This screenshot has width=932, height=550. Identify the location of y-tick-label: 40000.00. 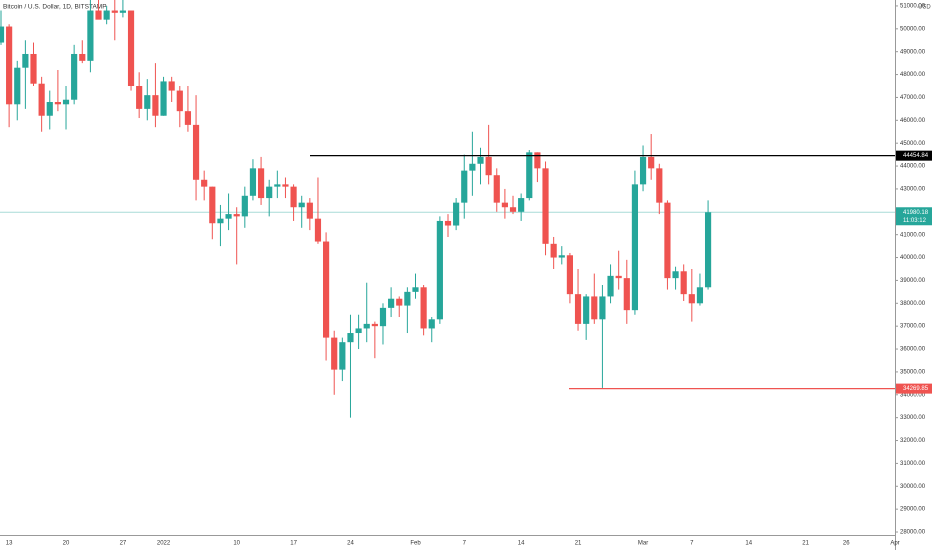
(913, 258).